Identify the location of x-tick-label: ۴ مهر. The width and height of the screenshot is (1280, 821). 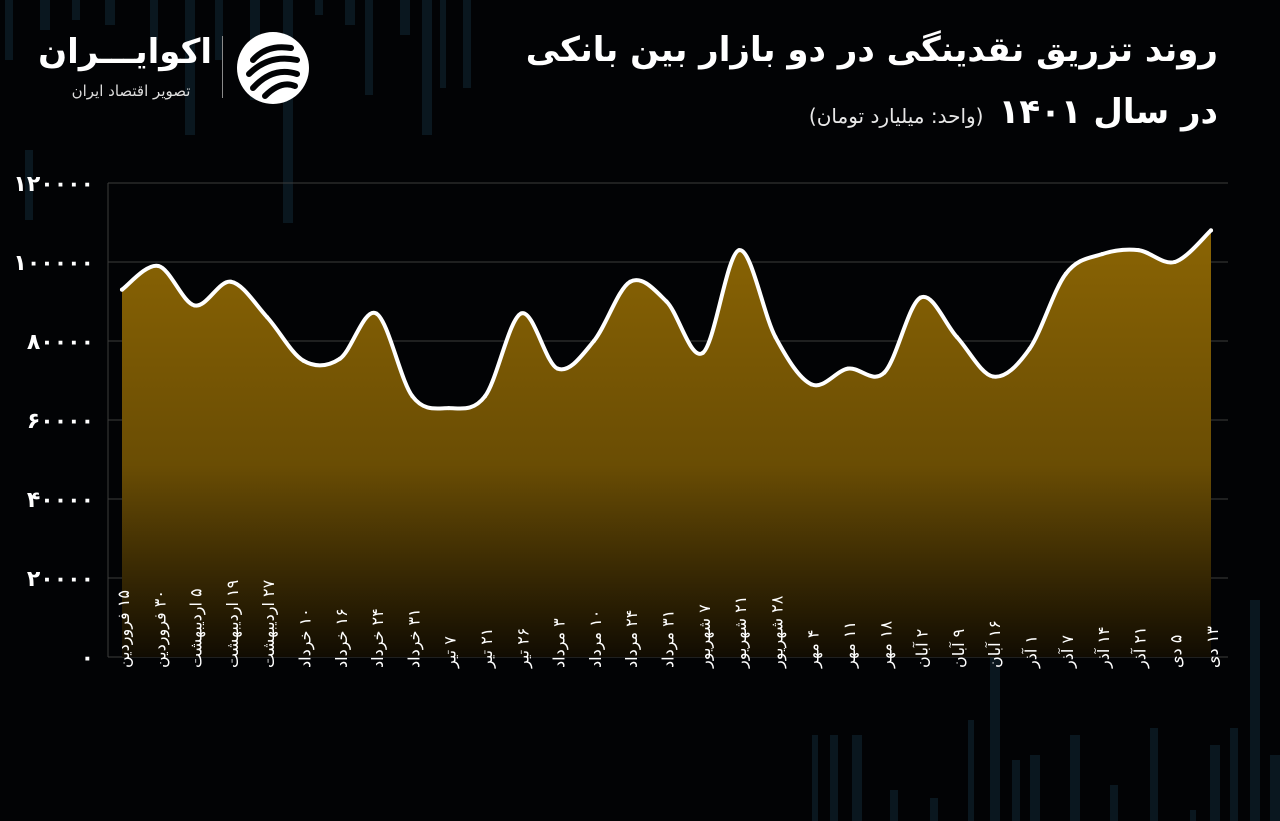
(814, 649).